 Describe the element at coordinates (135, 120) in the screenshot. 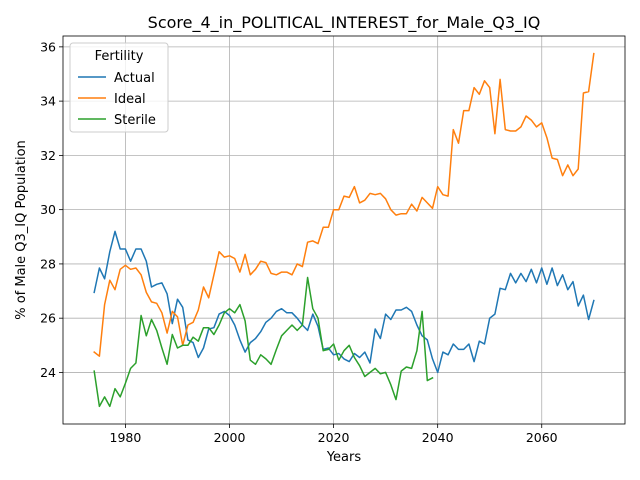

I see `legend-label-sterile: Sterile` at that location.